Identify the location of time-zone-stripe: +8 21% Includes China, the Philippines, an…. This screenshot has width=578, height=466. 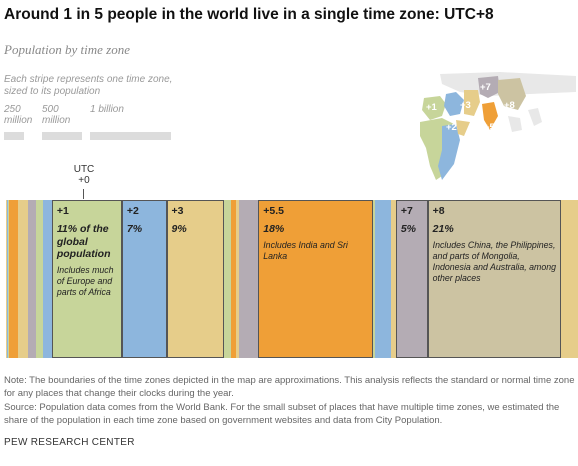
(494, 279).